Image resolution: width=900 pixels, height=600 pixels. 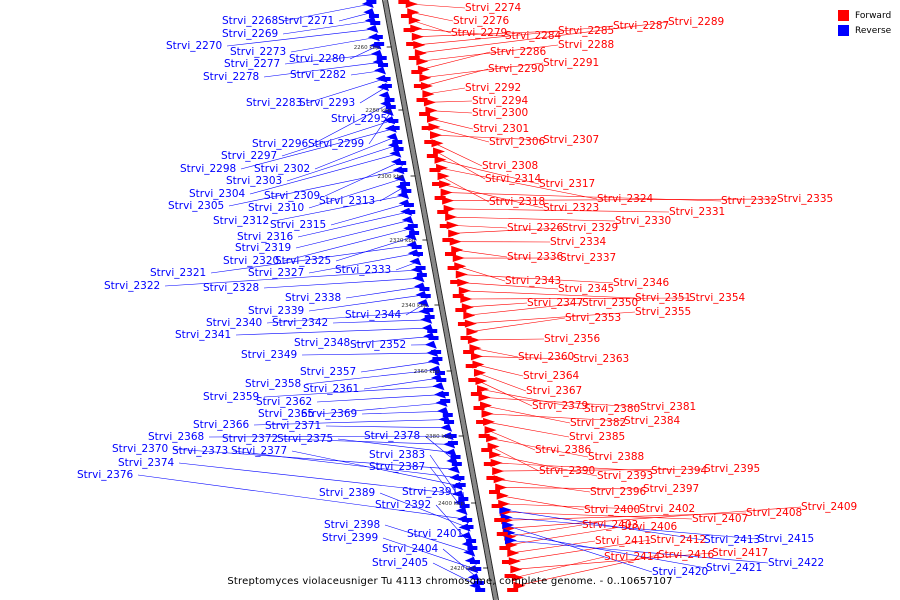 What do you see at coordinates (533, 281) in the screenshot?
I see `forward-gene-label: Strvi_2343` at bounding box center [533, 281].